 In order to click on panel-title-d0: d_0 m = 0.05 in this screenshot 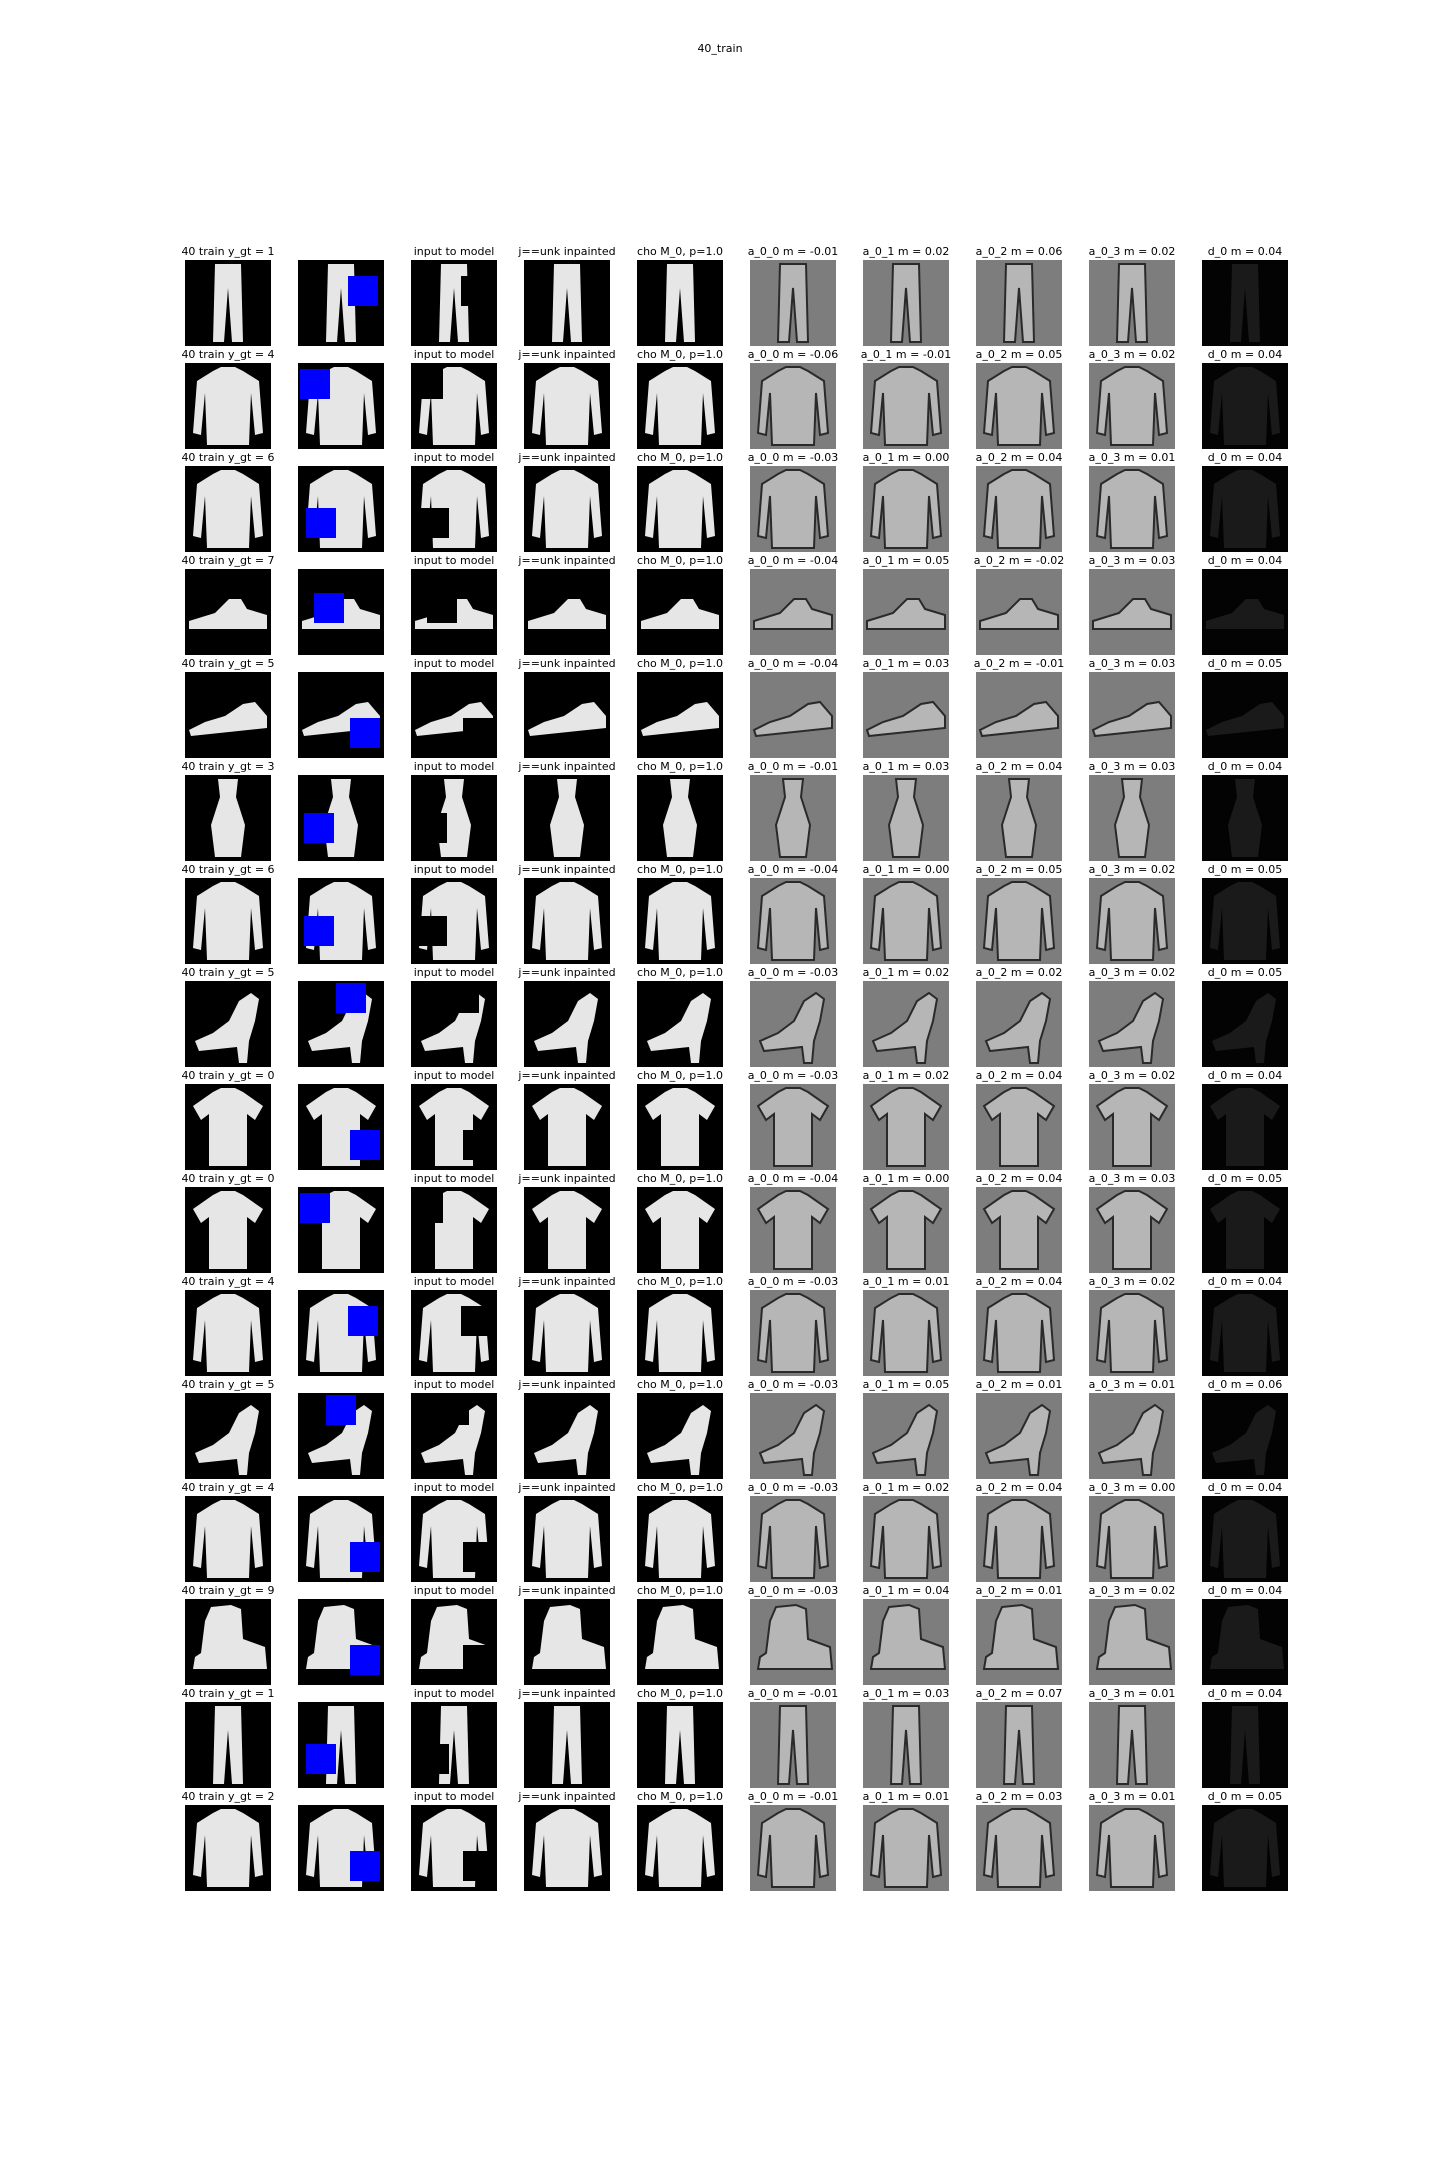, I will do `click(1245, 663)`.